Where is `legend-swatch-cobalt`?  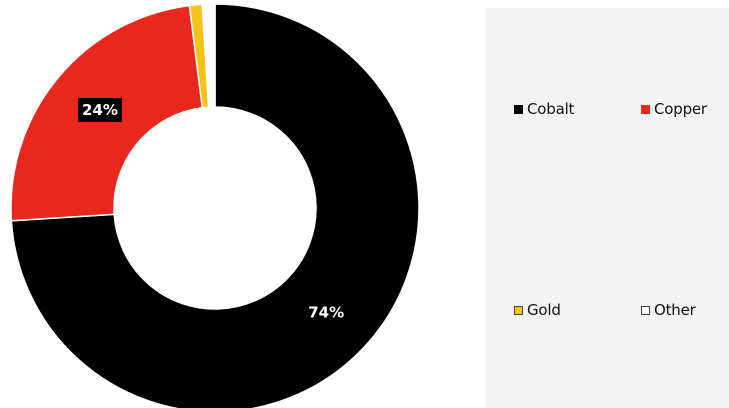
legend-swatch-cobalt is located at coordinates (518, 109).